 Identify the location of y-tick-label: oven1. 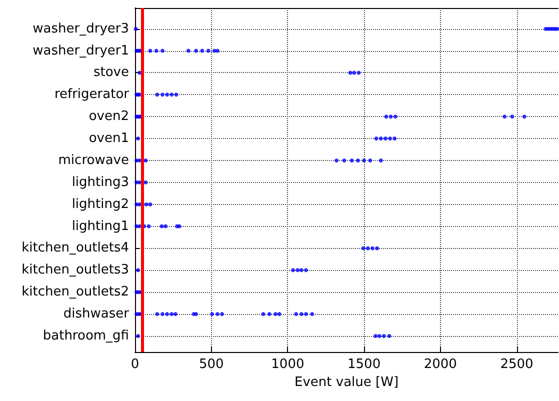
(108, 138).